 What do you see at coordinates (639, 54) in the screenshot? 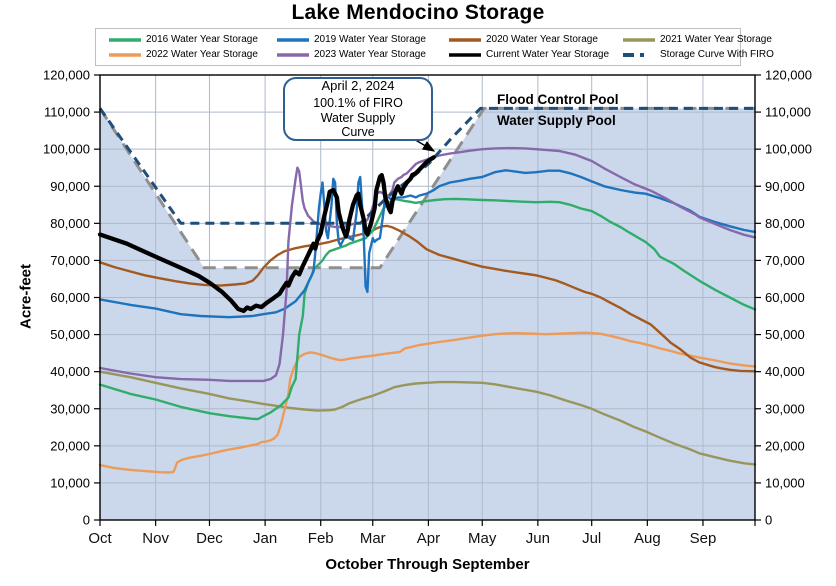
I see `legend-swatch-storage-curve-with-firo` at bounding box center [639, 54].